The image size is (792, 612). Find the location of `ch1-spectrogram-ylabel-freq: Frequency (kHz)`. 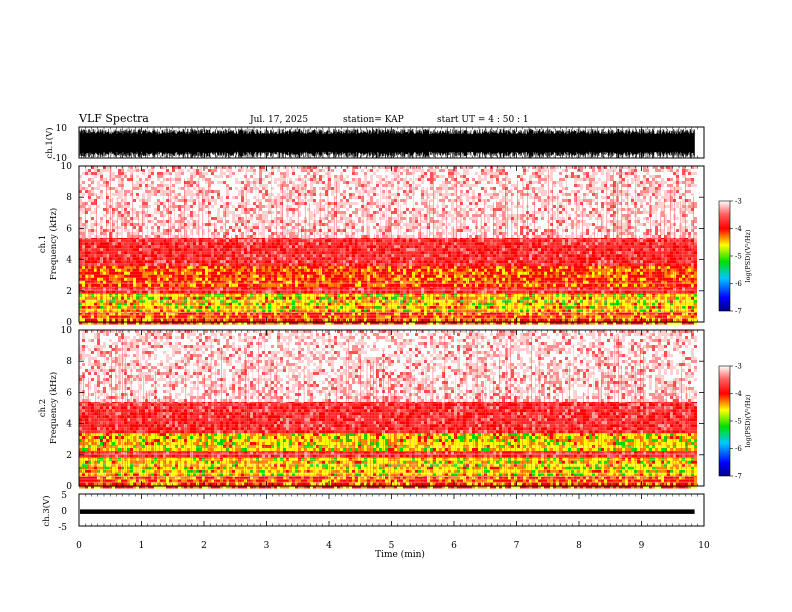

ch1-spectrogram-ylabel-freq: Frequency (kHz) is located at coordinates (53, 244).